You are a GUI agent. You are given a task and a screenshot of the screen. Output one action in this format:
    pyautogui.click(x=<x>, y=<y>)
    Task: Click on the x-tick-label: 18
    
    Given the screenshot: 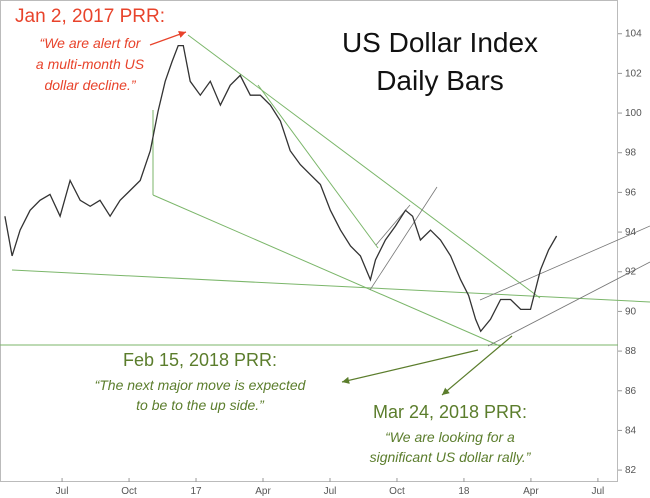 What is the action you would take?
    pyautogui.click(x=464, y=491)
    